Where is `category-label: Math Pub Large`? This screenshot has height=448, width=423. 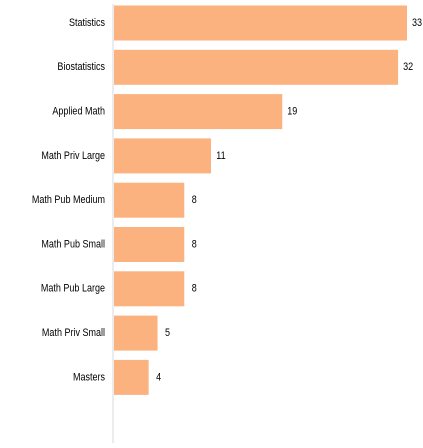 category-label: Math Pub Large is located at coordinates (73, 289).